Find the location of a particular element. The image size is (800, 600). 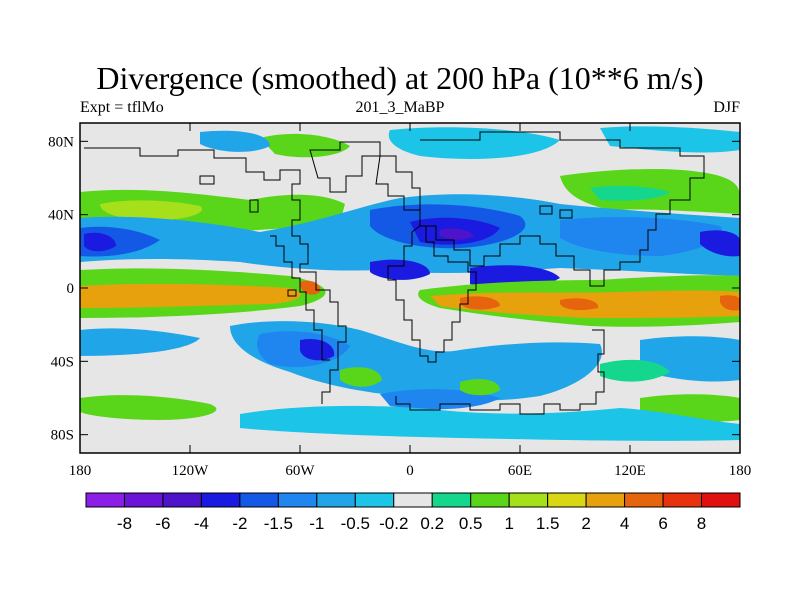

field-equatorial-orange is located at coordinates (190, 295).